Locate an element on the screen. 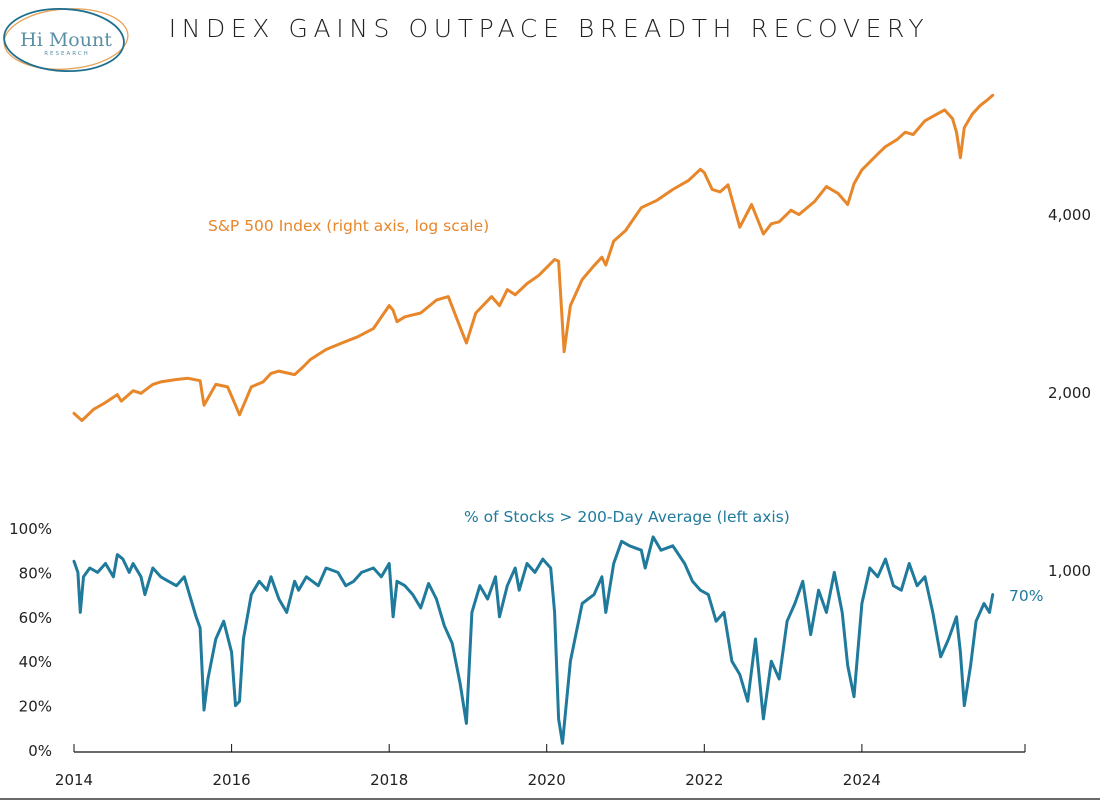 This screenshot has width=1100, height=802. x-tick-label: 2022 is located at coordinates (704, 780).